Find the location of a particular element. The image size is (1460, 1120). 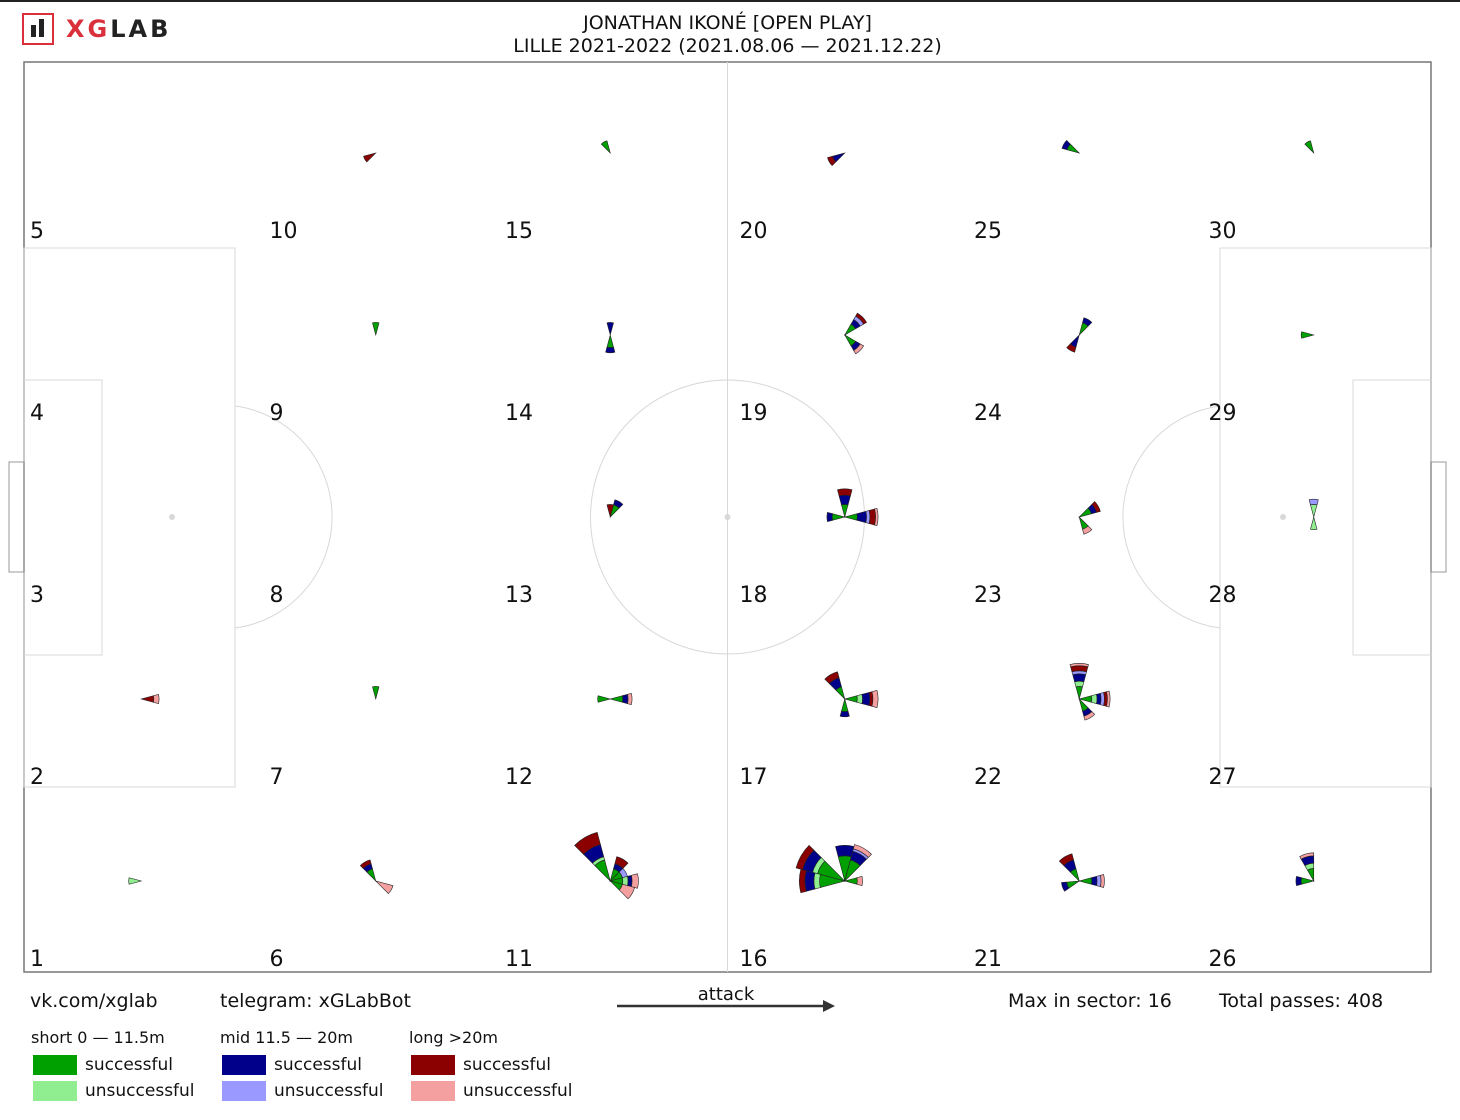

sector-label: 14 is located at coordinates (519, 413).